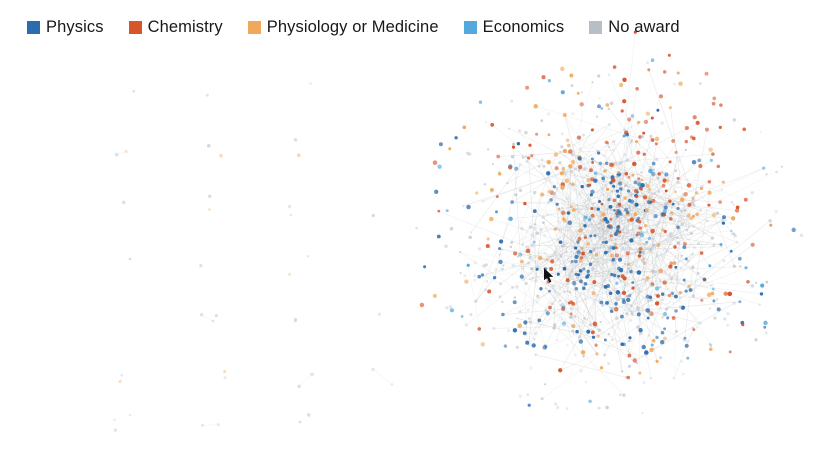 Image resolution: width=828 pixels, height=468 pixels. What do you see at coordinates (75, 27) in the screenshot?
I see `legend-label-physics: Physics` at bounding box center [75, 27].